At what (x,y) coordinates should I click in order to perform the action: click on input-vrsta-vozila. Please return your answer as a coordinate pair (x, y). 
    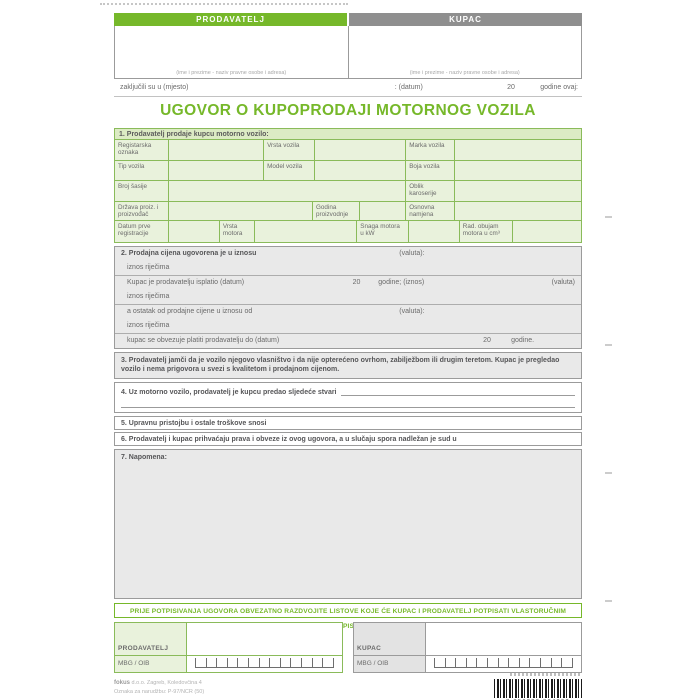
    Looking at the image, I should click on (361, 150).